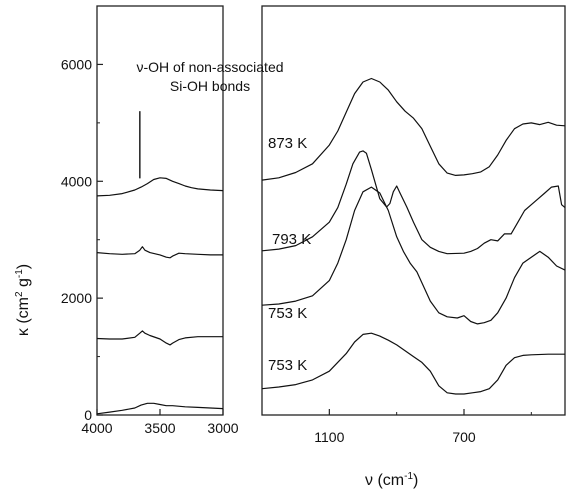 This screenshot has width=570, height=499. What do you see at coordinates (96, 428) in the screenshot?
I see `x-tick-label: 4000` at bounding box center [96, 428].